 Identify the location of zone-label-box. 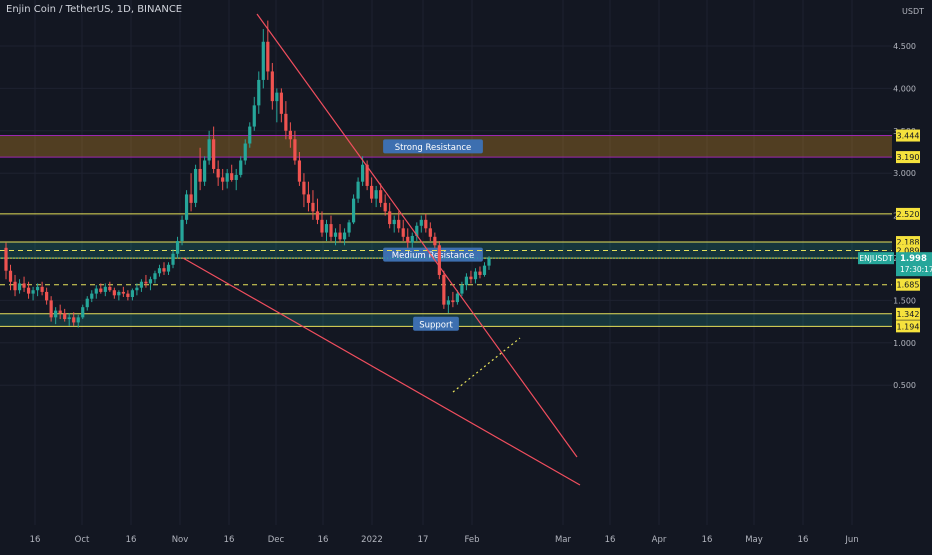
(433, 146).